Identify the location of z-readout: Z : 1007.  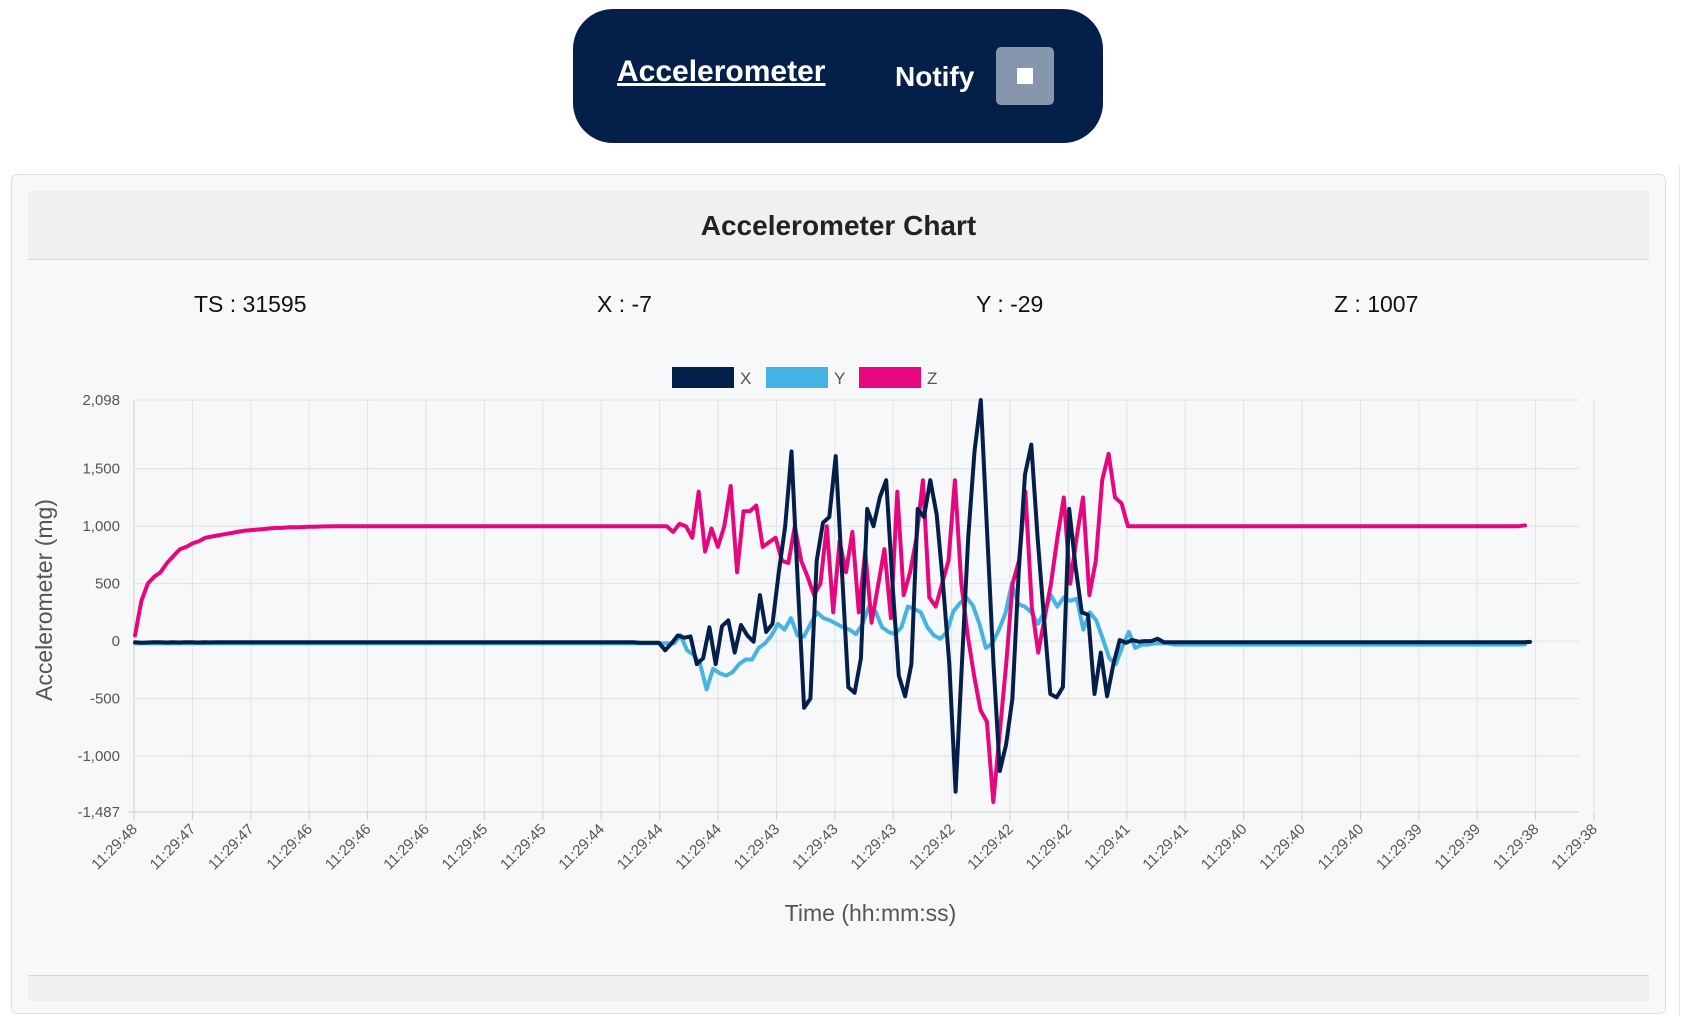
(1376, 304).